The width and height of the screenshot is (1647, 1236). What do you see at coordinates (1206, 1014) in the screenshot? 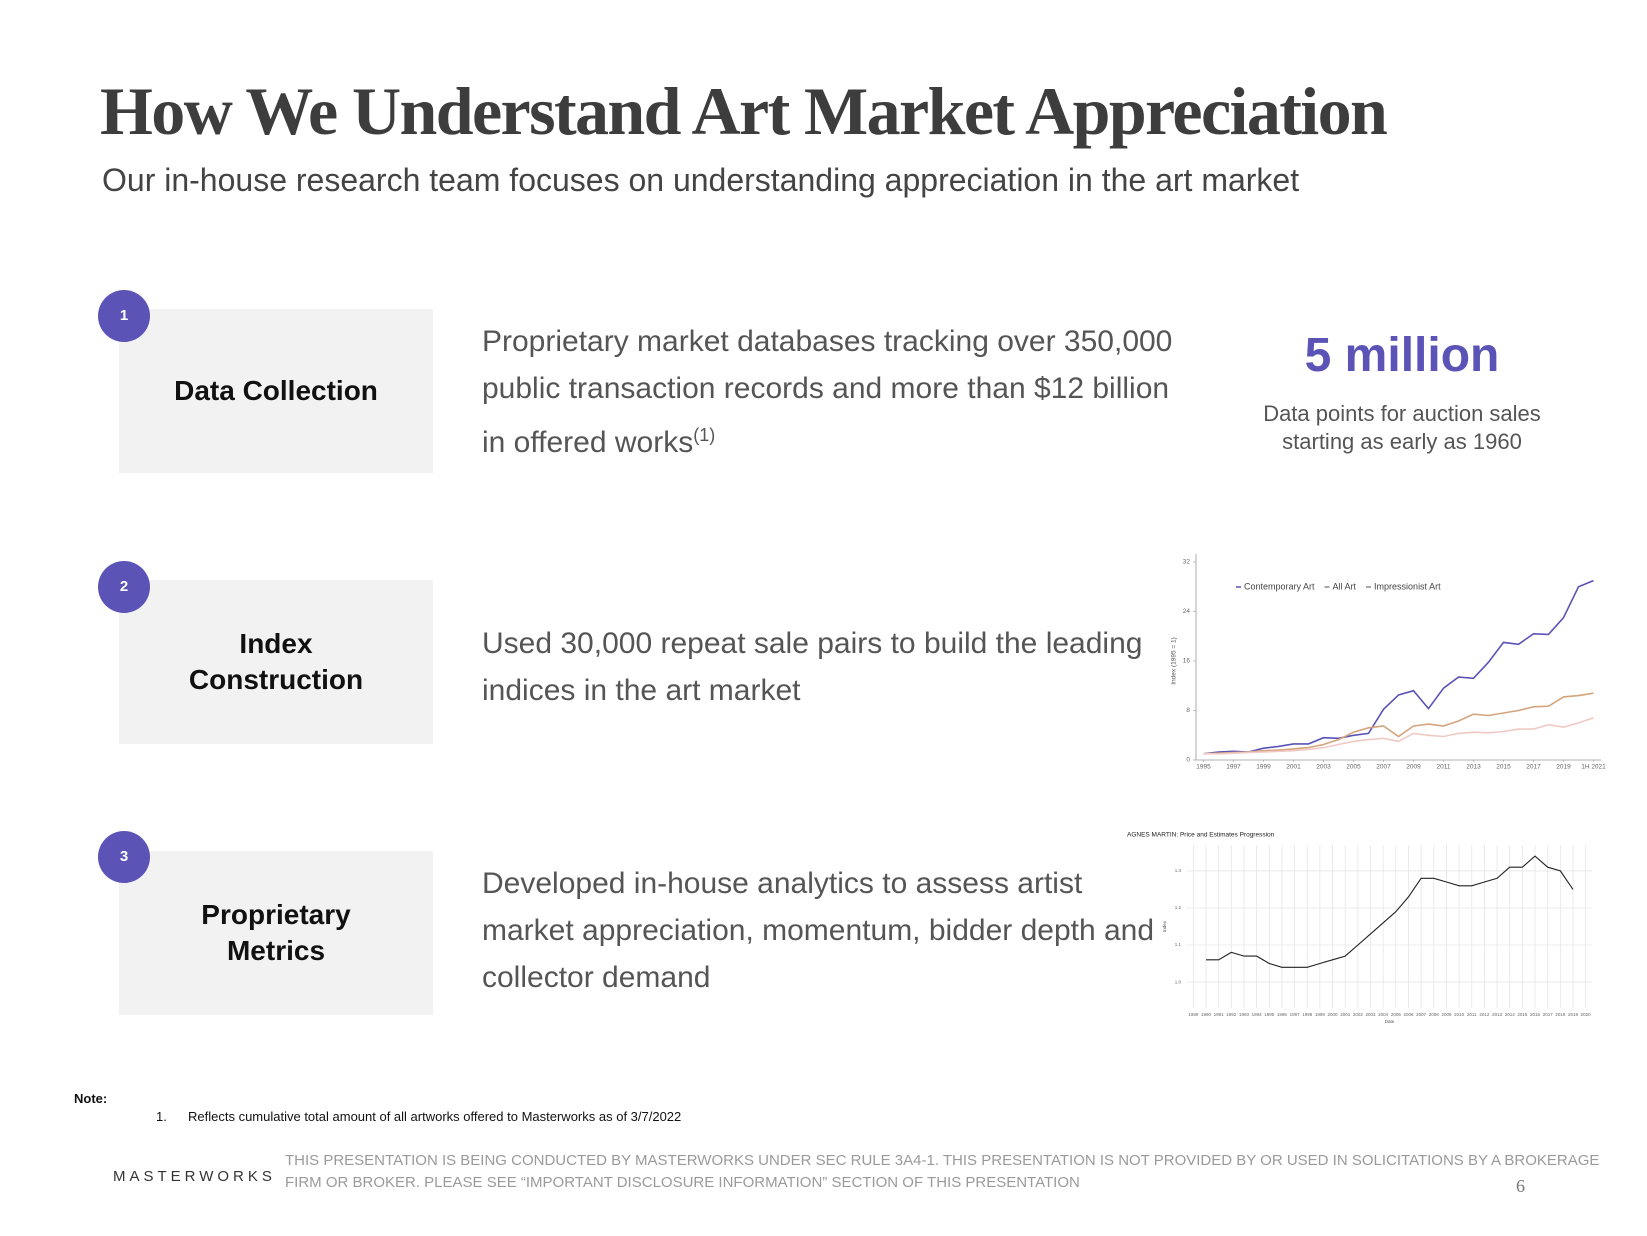
I see `x-tick-label: 1990` at bounding box center [1206, 1014].